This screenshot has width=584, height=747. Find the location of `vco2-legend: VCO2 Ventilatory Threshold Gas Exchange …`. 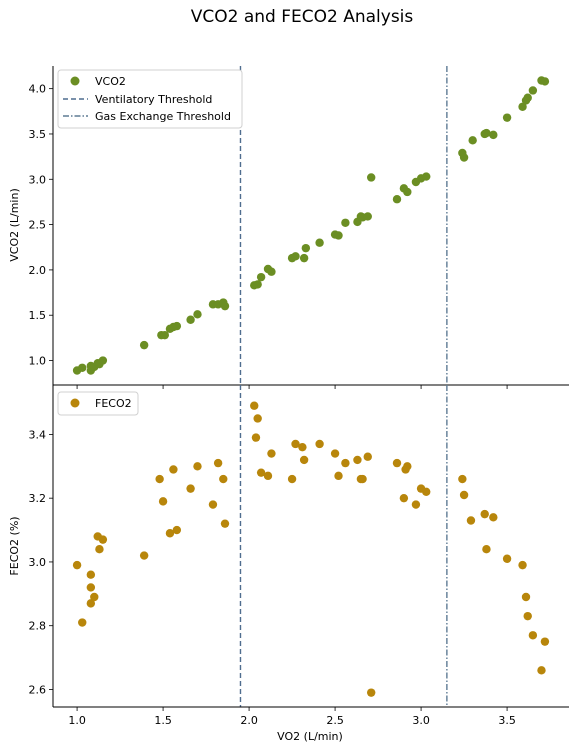

vco2-legend: VCO2 Ventilatory Threshold Gas Exchange … is located at coordinates (150, 99).